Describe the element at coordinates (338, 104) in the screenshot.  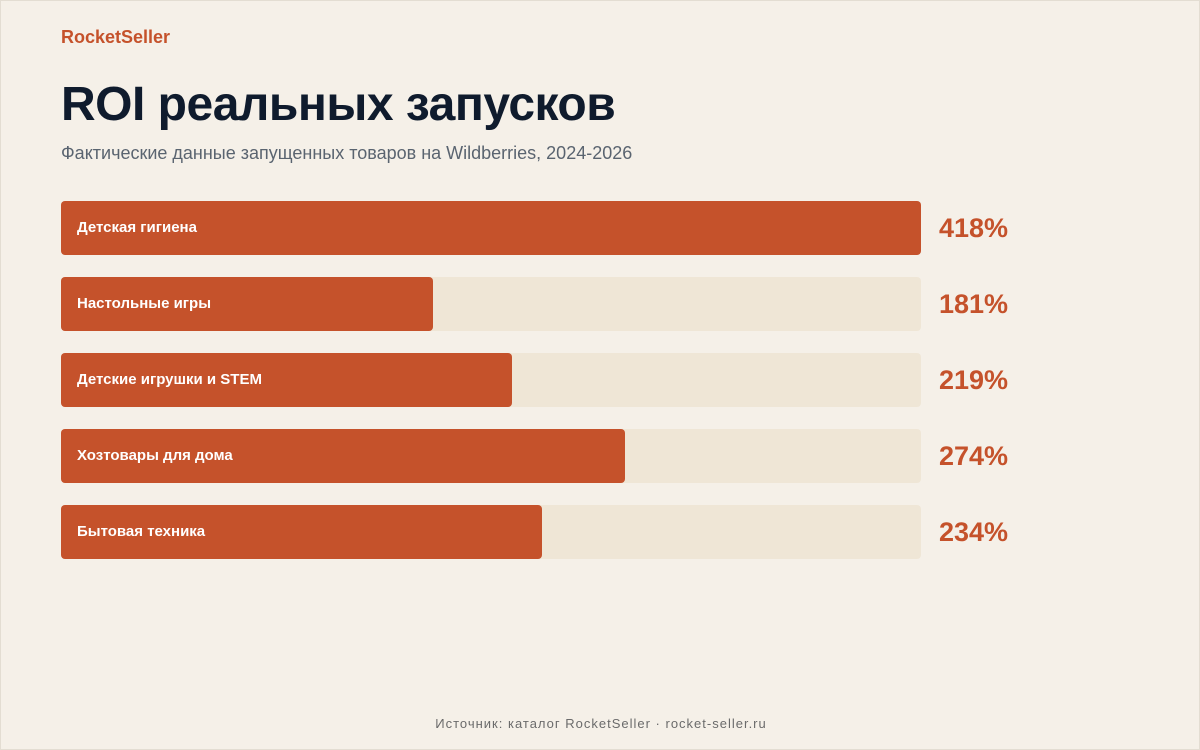
I see `page-title: ROI реальных запусков` at that location.